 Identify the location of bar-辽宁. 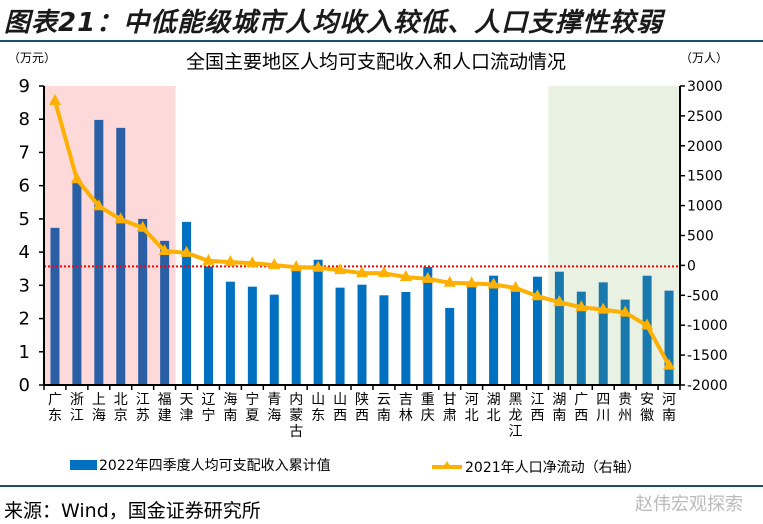
(208, 325).